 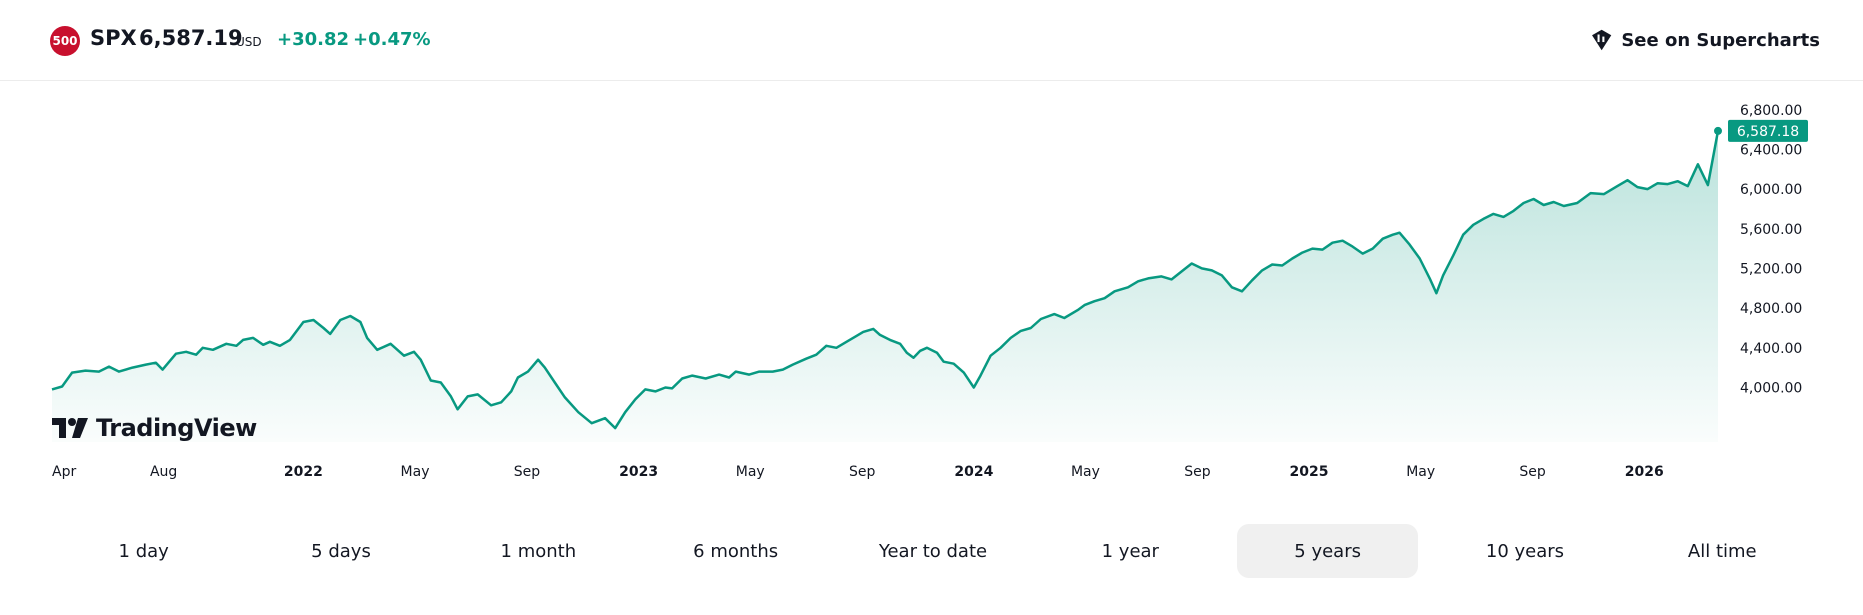 What do you see at coordinates (163, 472) in the screenshot?
I see `x-axis-tick-label: Aug` at bounding box center [163, 472].